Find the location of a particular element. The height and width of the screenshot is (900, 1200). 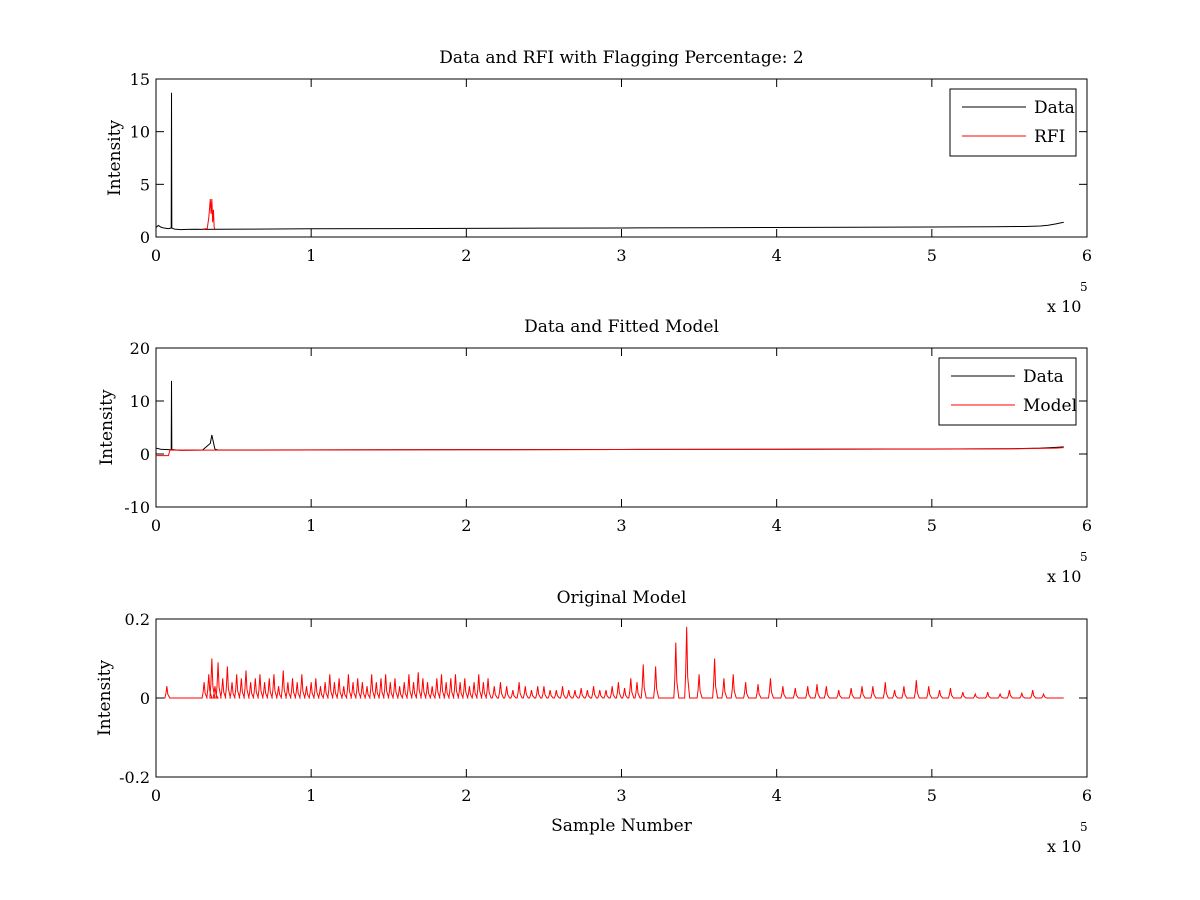

y-tick-label: 0.2 is located at coordinates (137, 619).